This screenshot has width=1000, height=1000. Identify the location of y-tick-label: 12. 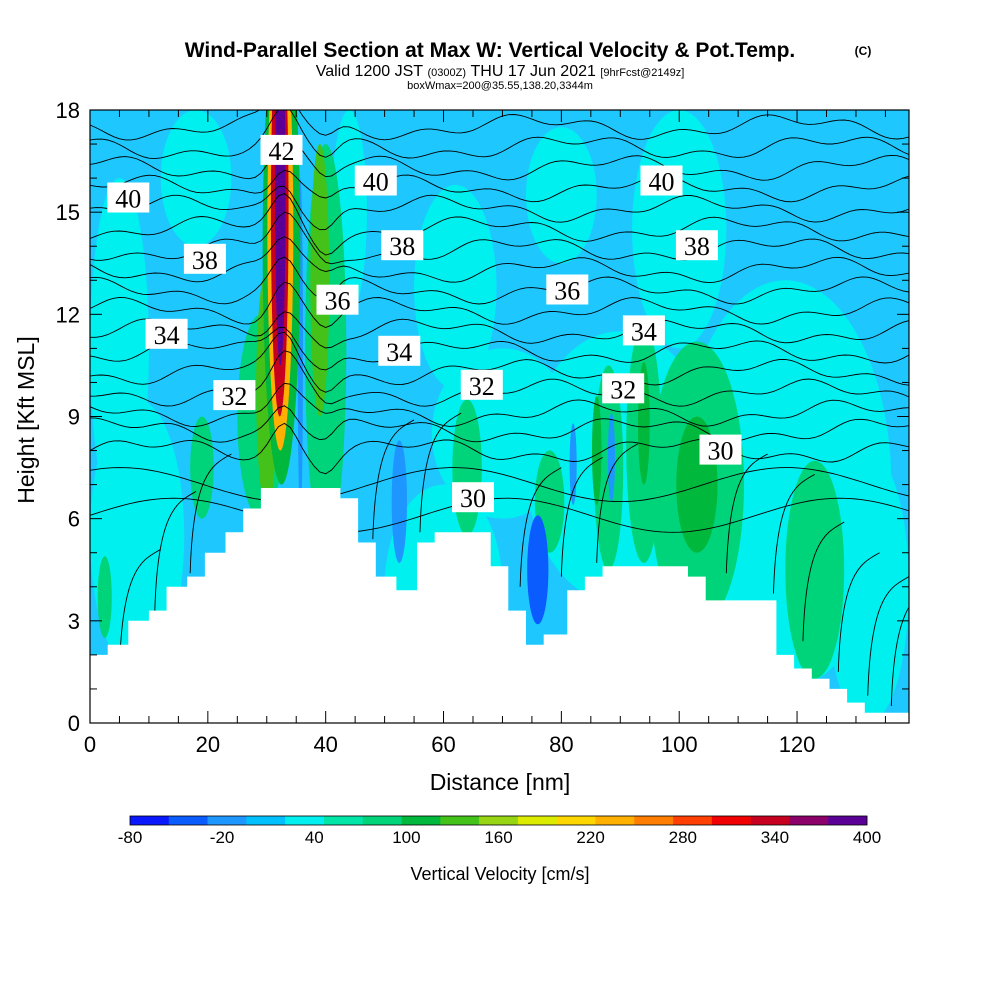
(68, 314).